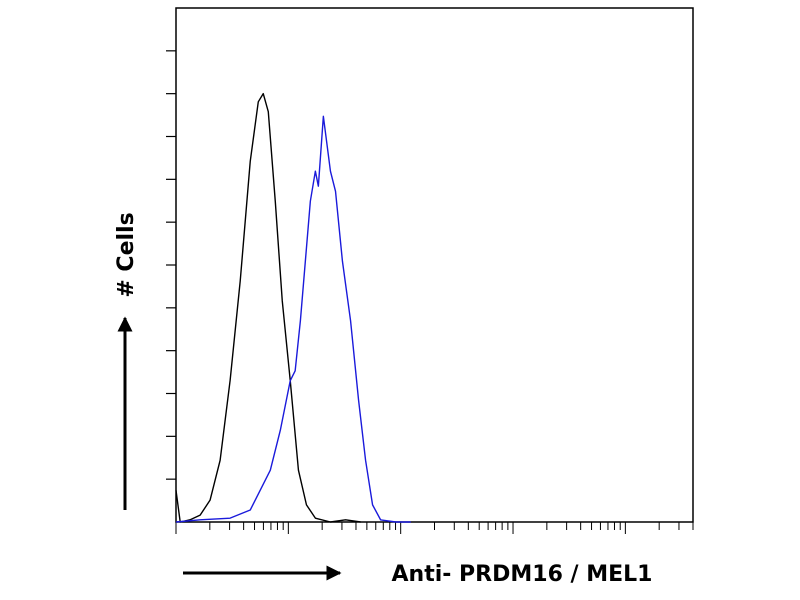 This screenshot has width=800, height=600. What do you see at coordinates (522, 574) in the screenshot?
I see `x-axis-label: Anti- PRDM16 / MEL1` at bounding box center [522, 574].